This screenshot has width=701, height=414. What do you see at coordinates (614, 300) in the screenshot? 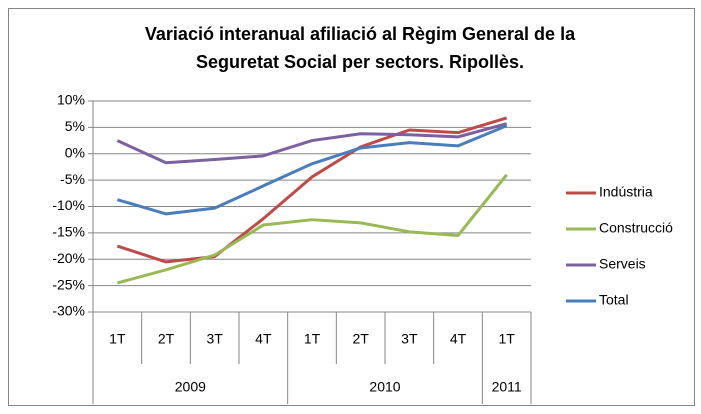
I see `legend-label: Total` at bounding box center [614, 300].